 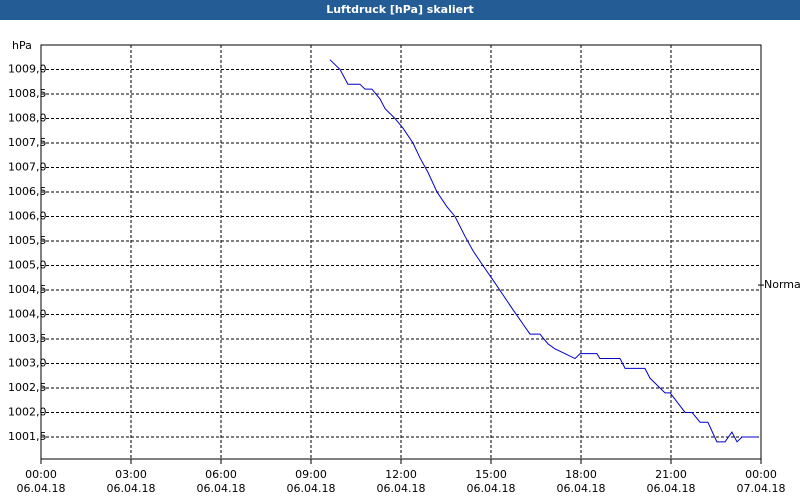 What do you see at coordinates (22, 45) in the screenshot?
I see `y-axis-label: hPa` at bounding box center [22, 45].